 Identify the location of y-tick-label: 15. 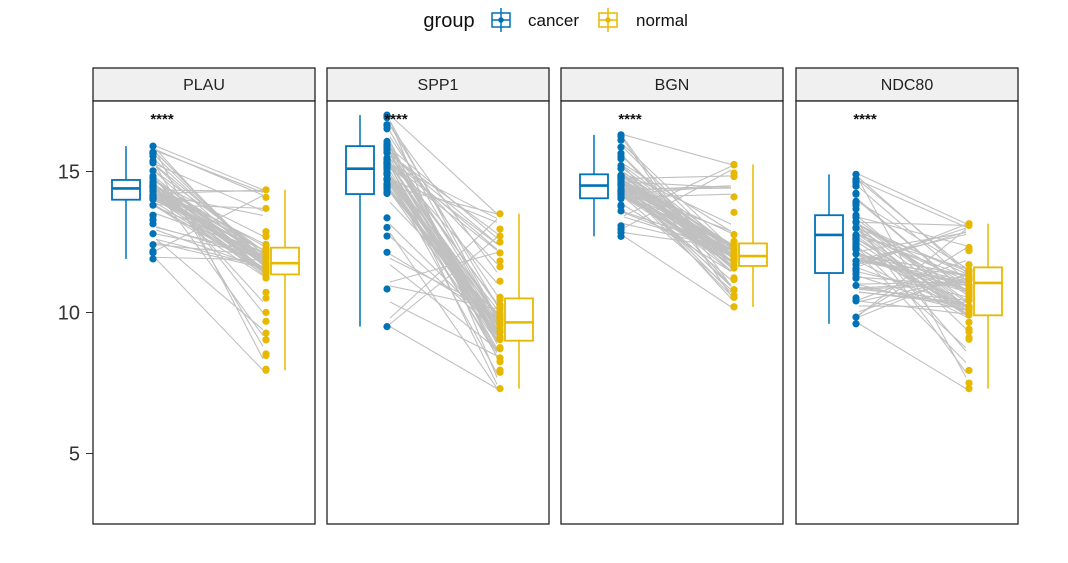
(69, 173).